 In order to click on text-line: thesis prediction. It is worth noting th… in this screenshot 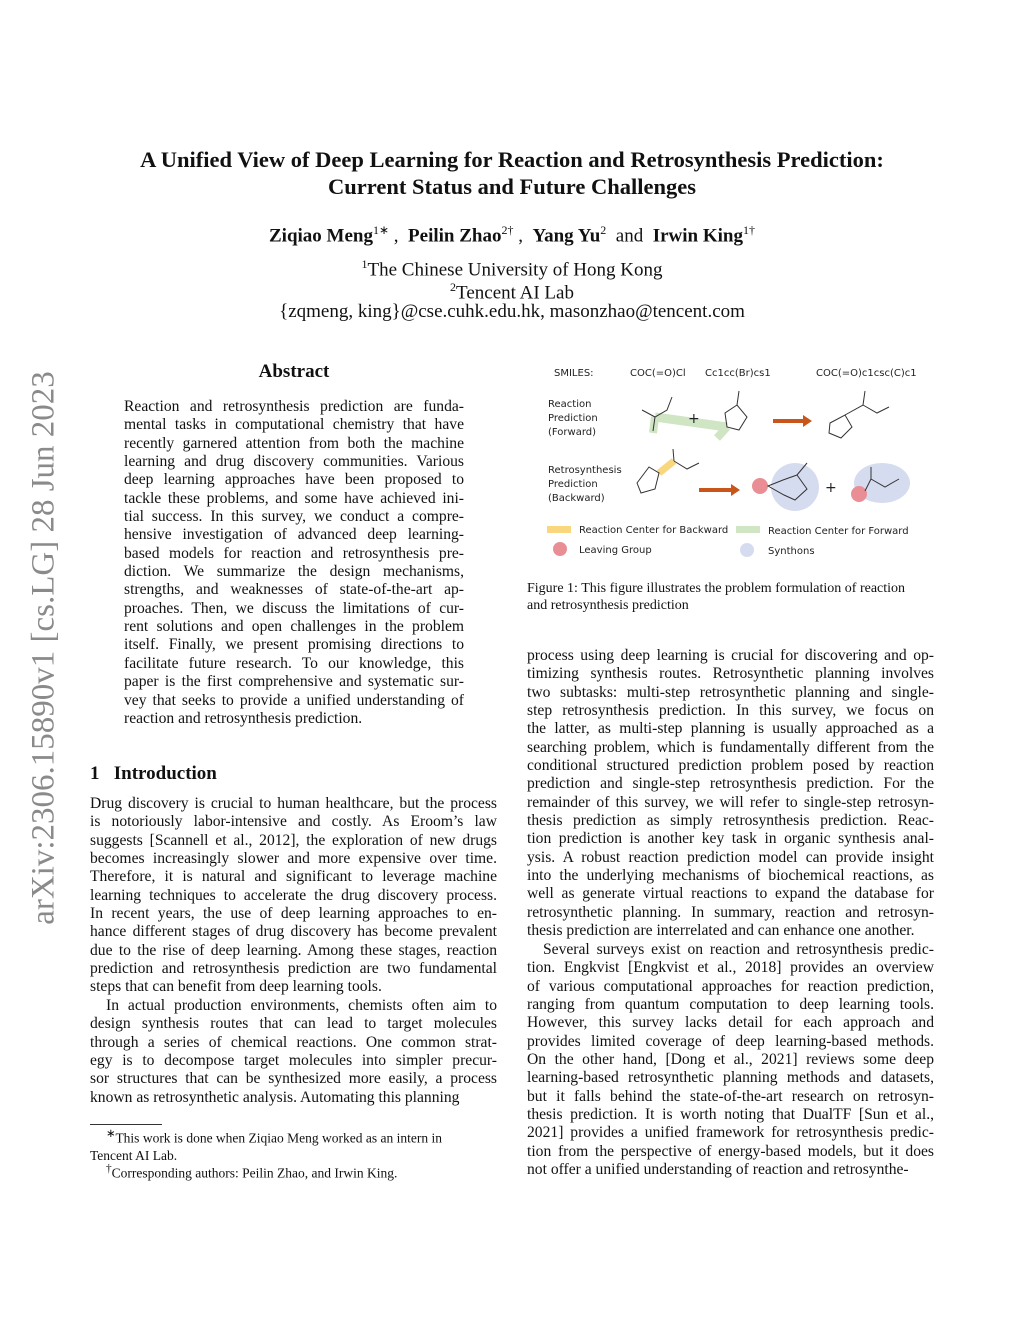, I will do `click(730, 1115)`.